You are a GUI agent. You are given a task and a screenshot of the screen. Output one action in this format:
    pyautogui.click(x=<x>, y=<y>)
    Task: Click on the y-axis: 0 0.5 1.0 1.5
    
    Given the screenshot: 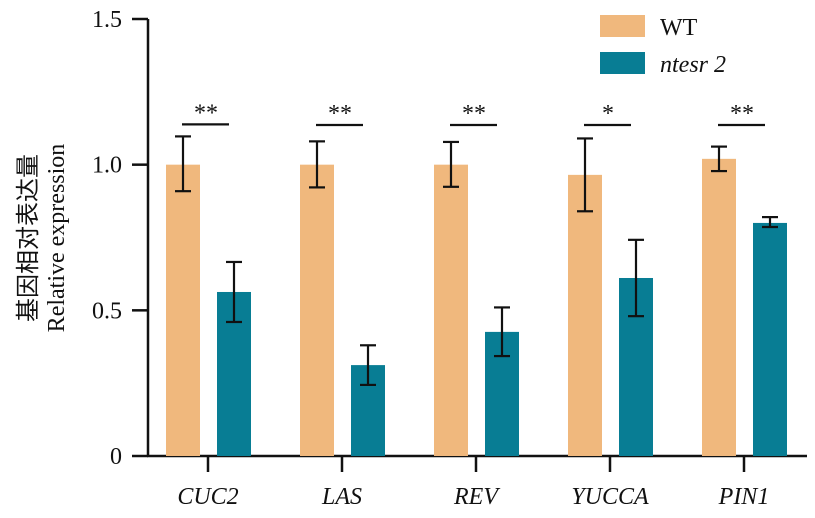 What is the action you would take?
    pyautogui.click(x=121, y=238)
    